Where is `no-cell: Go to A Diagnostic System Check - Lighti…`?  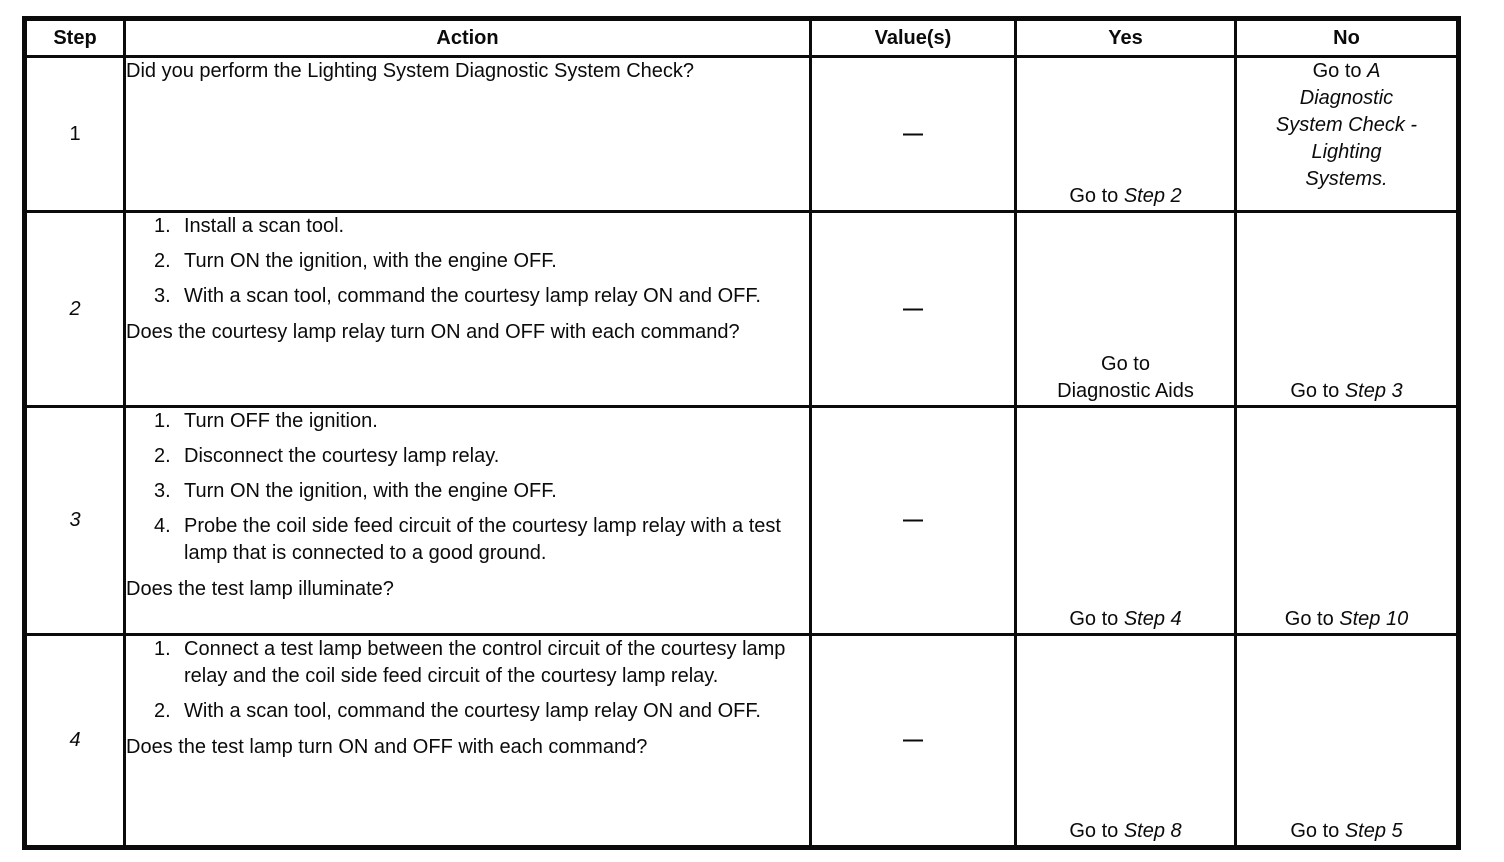
no-cell: Go to A Diagnostic System Check - Lighti… is located at coordinates (1347, 134).